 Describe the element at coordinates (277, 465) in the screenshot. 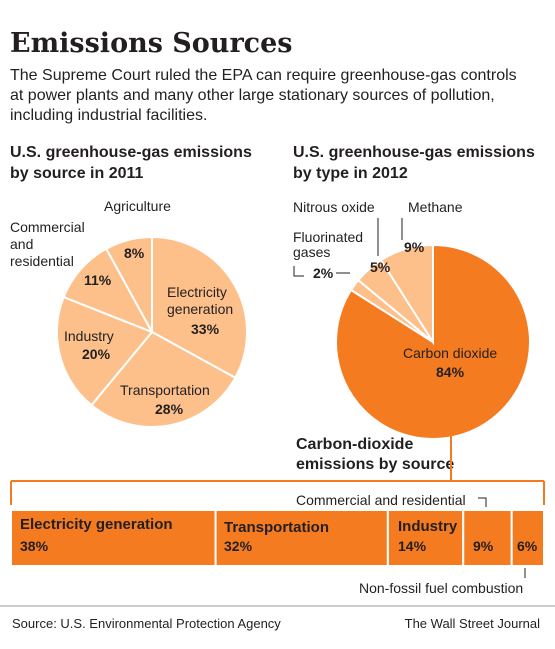

I see `bar-bracket` at that location.